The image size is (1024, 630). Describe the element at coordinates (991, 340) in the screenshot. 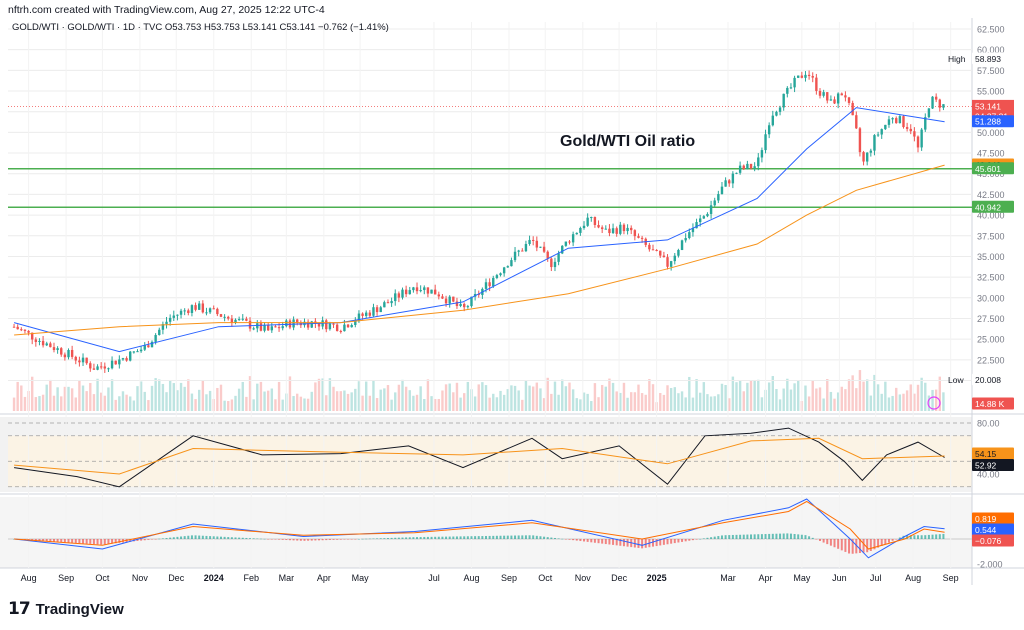

I see `price-tick-label: 25.000` at that location.